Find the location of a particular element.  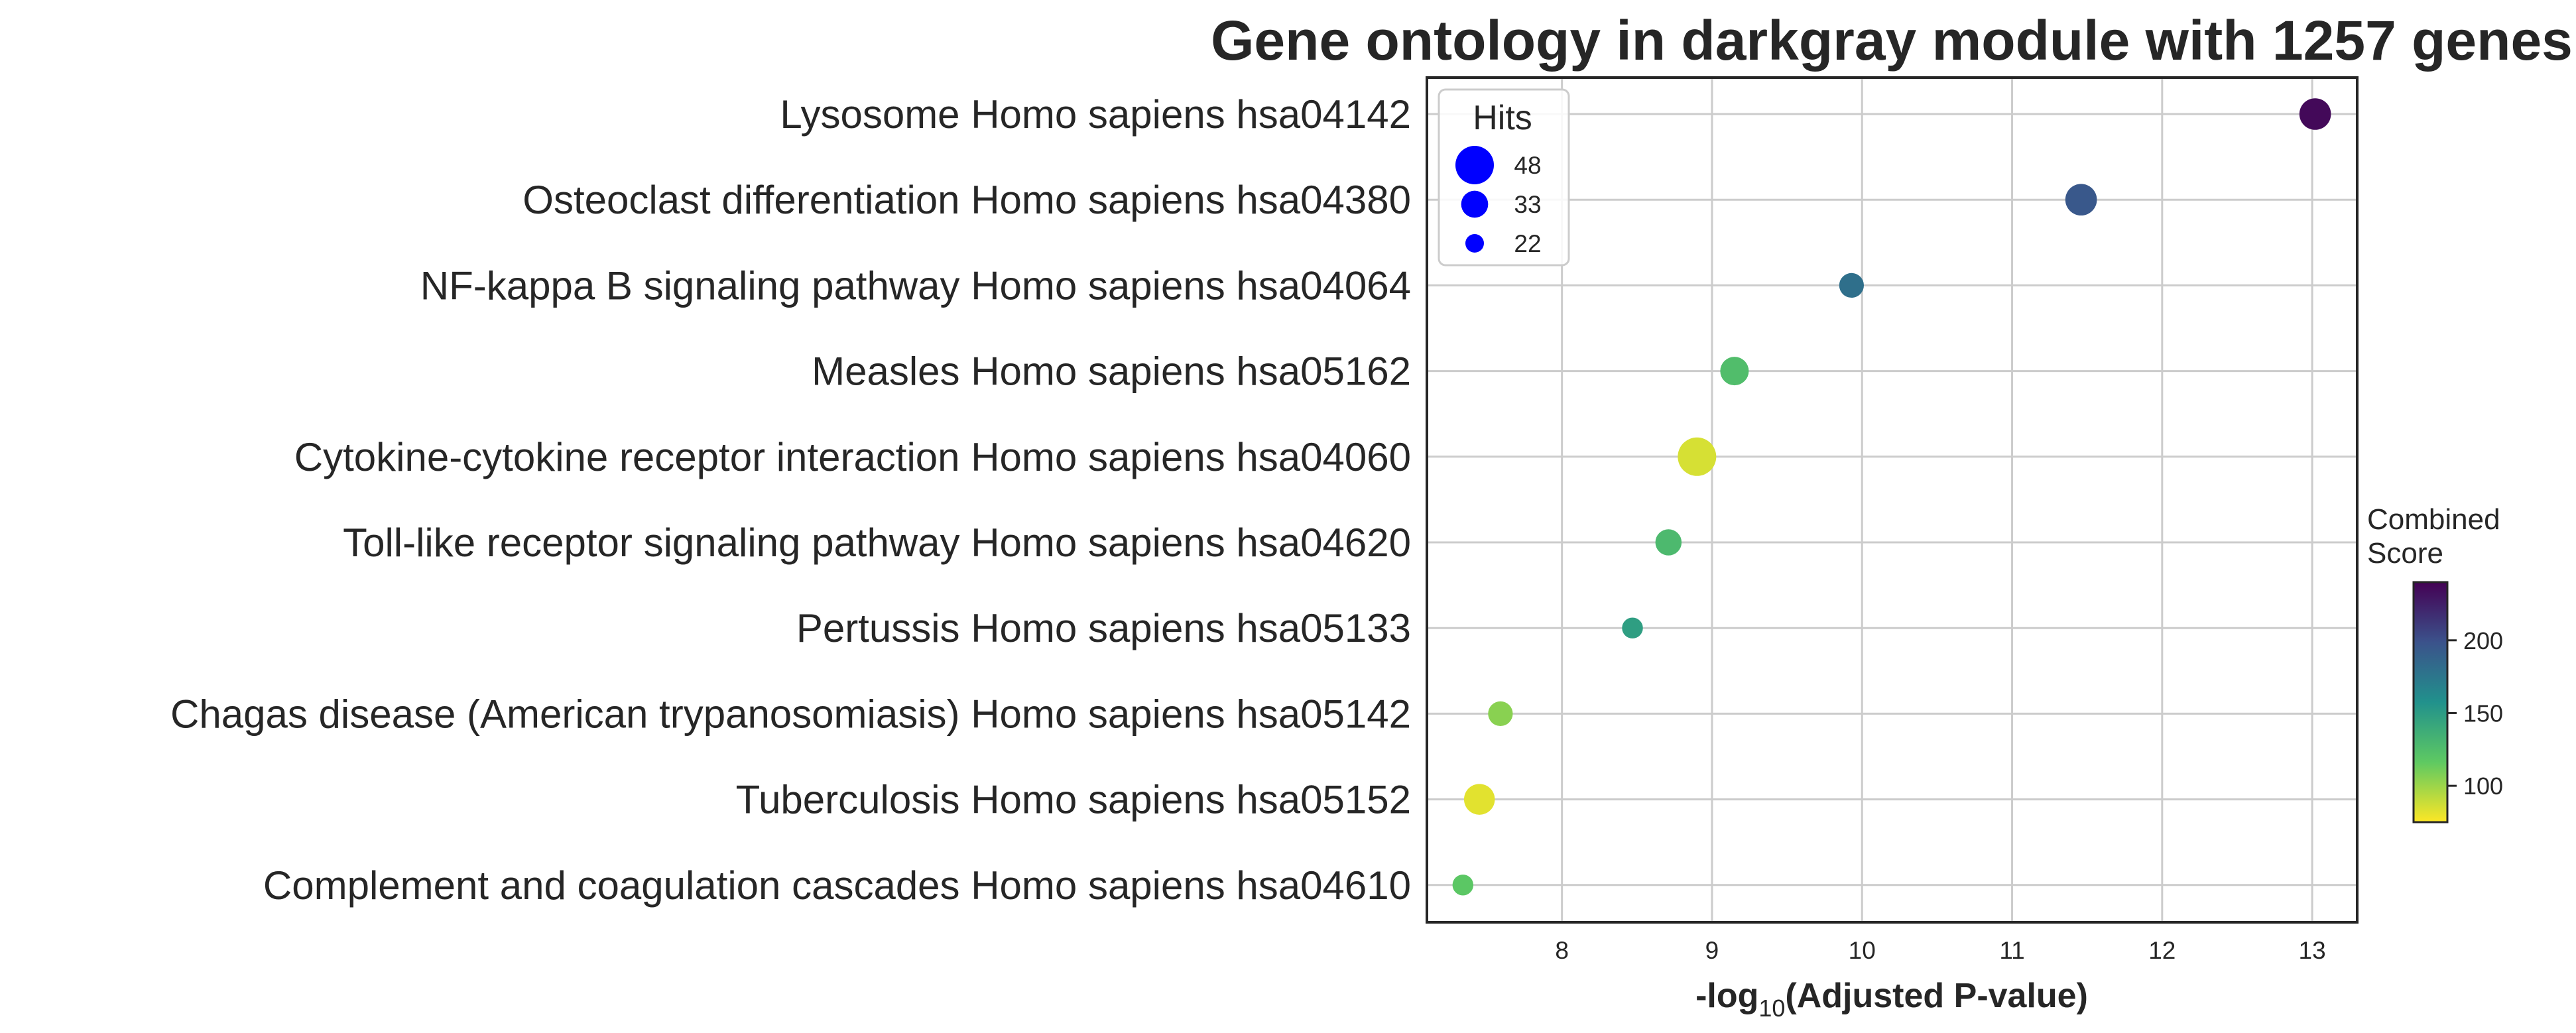

size-legend: Hits 48 33 22 is located at coordinates (1504, 177).